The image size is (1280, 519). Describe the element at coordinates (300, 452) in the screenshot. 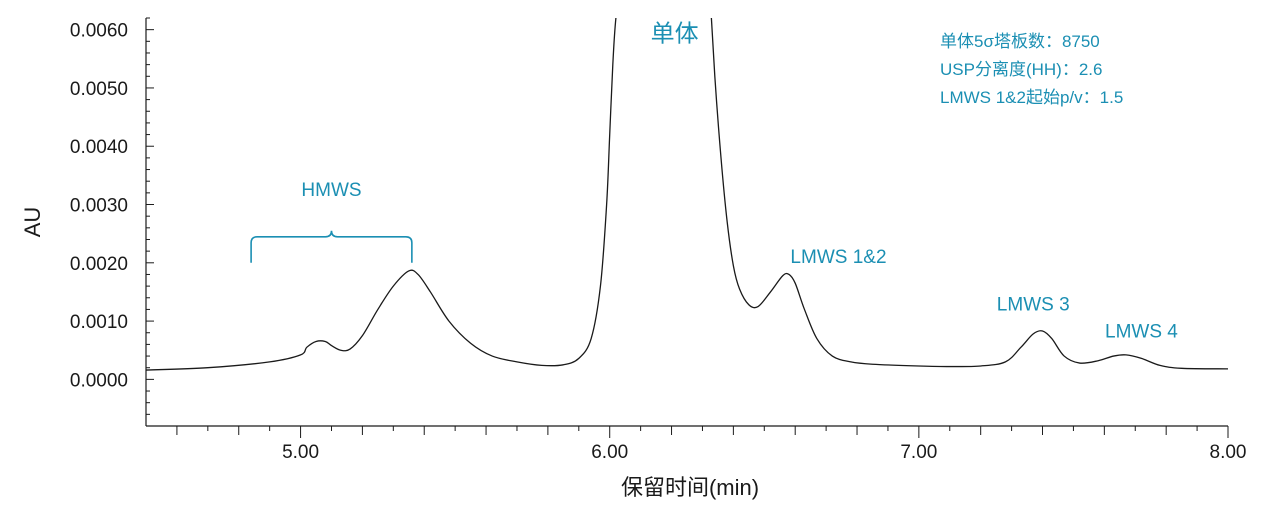

I see `x-tick-label: 5.00` at that location.